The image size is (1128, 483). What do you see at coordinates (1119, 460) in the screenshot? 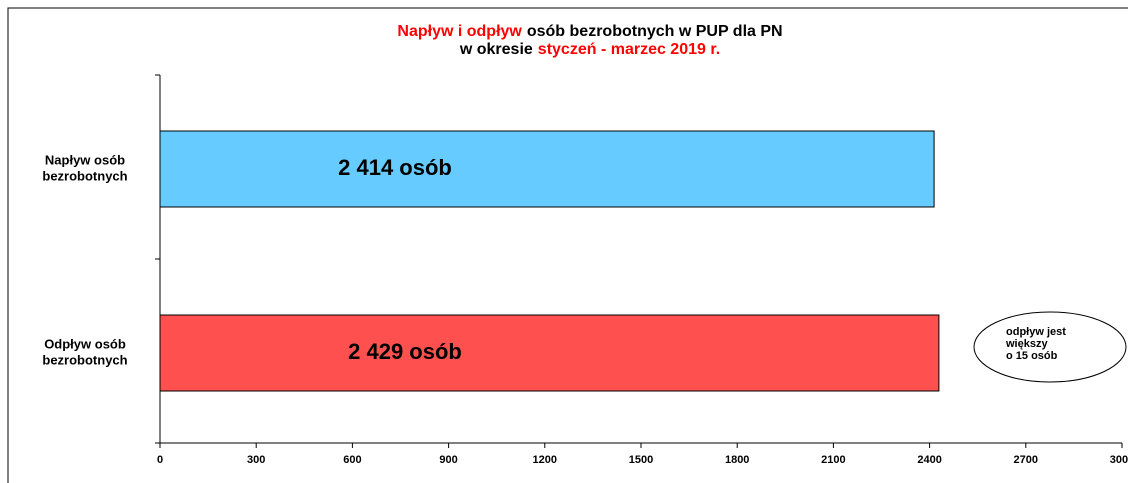
I see `x-tick-label: 3000` at bounding box center [1119, 460].